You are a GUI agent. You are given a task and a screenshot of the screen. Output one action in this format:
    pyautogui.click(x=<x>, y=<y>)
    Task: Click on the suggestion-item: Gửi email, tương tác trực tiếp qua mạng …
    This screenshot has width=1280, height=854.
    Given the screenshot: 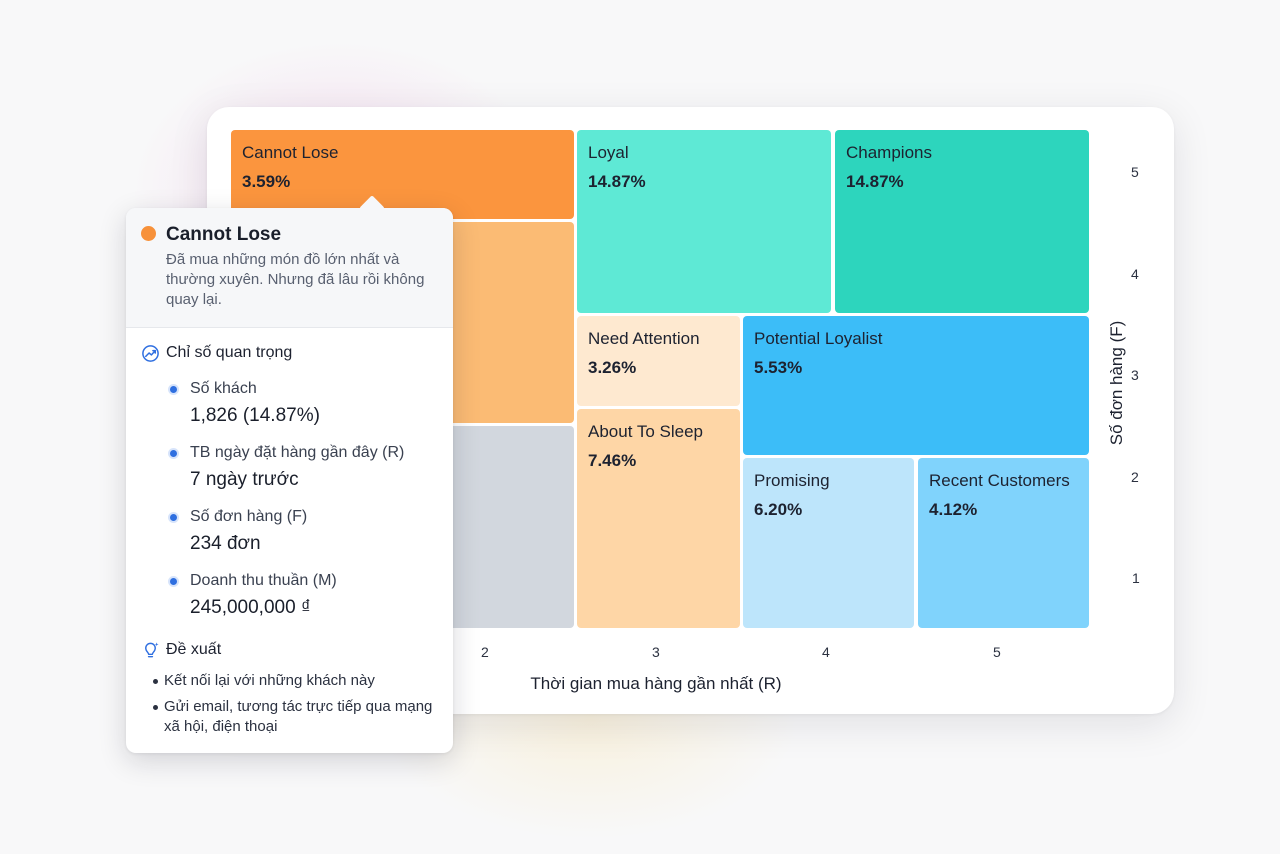 What is the action you would take?
    pyautogui.click(x=293, y=716)
    